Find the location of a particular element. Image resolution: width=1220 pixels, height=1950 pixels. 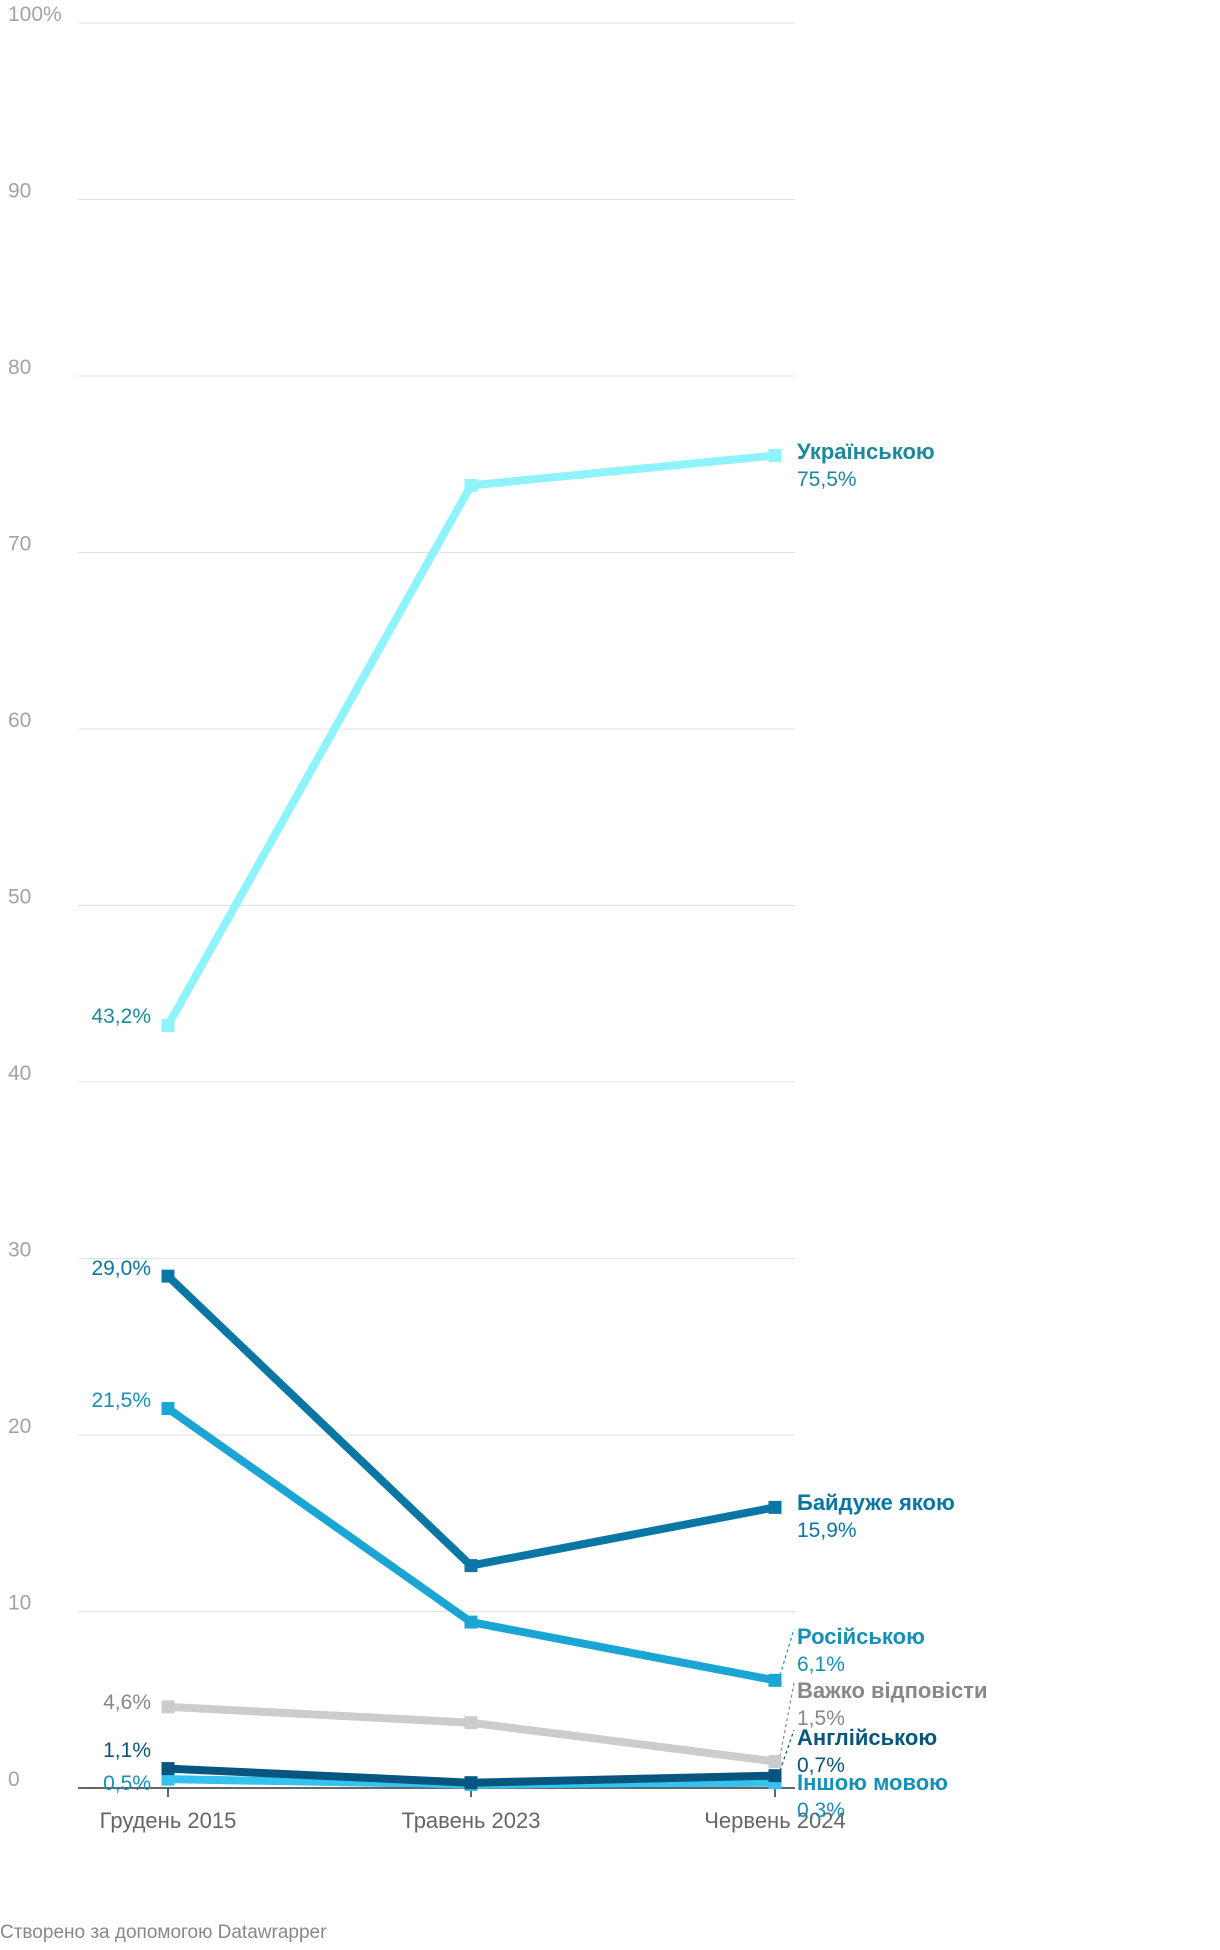

series-name-label: Українською is located at coordinates (866, 451).